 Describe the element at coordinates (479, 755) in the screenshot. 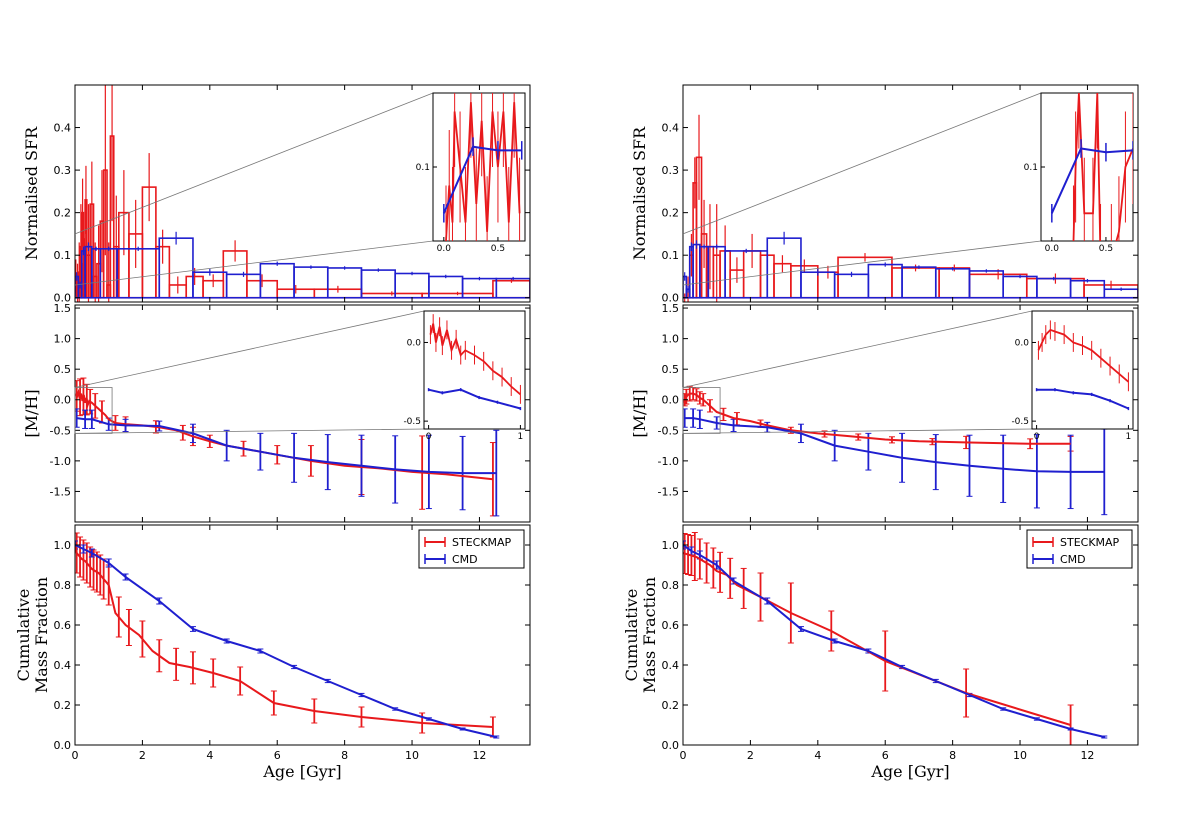

I see `panel-left-cmf-xtick-label: 12` at that location.